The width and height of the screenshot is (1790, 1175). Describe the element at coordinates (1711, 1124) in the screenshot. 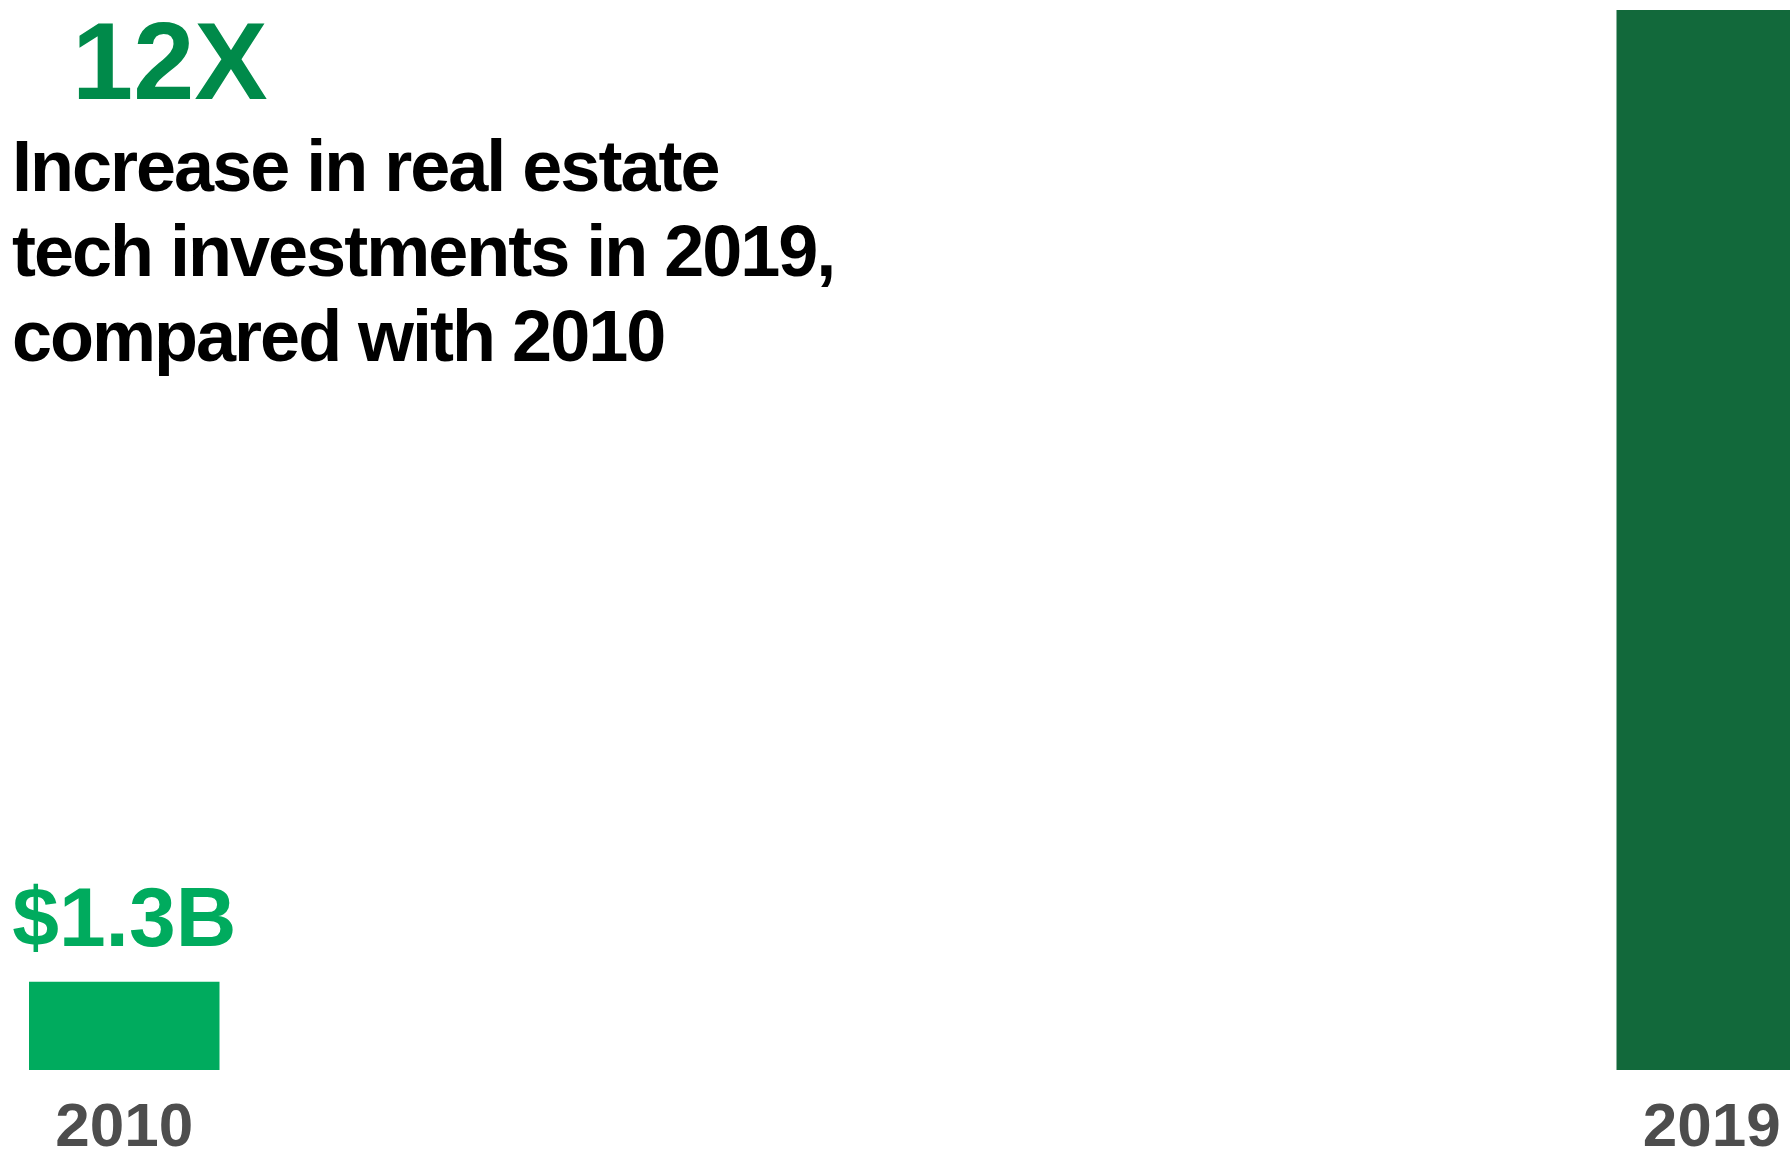

I see `x-tick-label: 2019` at that location.